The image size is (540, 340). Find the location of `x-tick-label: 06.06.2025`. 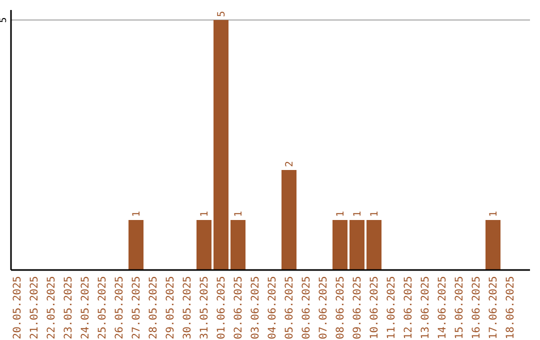

x-tick-label: 06.06.2025 is located at coordinates (306, 308).